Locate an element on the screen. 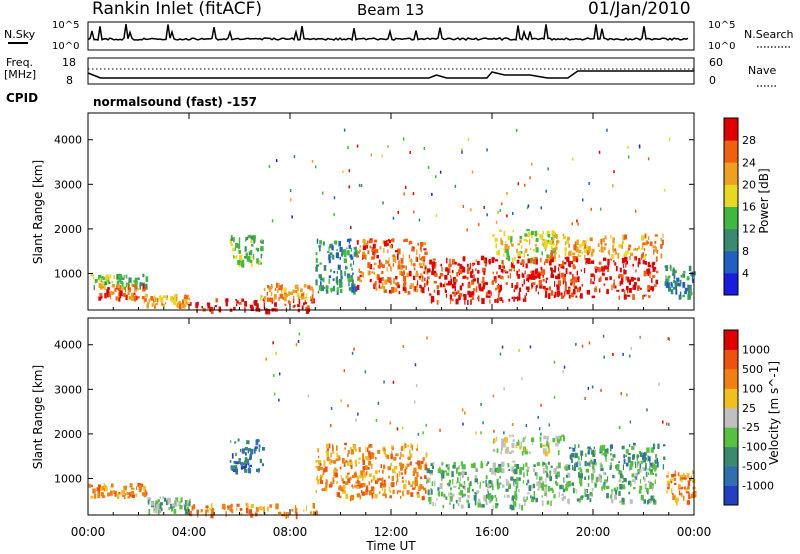 The height and width of the screenshot is (554, 800). freq-label: Freq. is located at coordinates (19, 62).